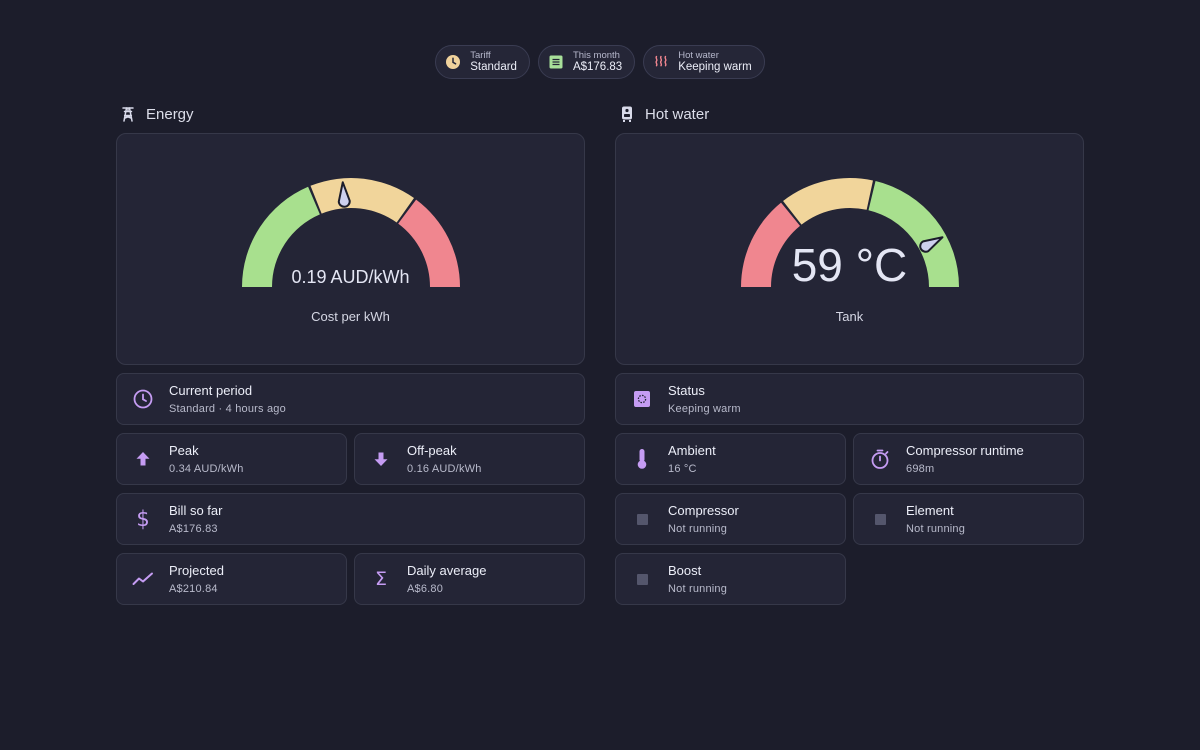 This screenshot has height=750, width=1200. Describe the element at coordinates (715, 67) in the screenshot. I see `chip-value: Keeping warm` at that location.